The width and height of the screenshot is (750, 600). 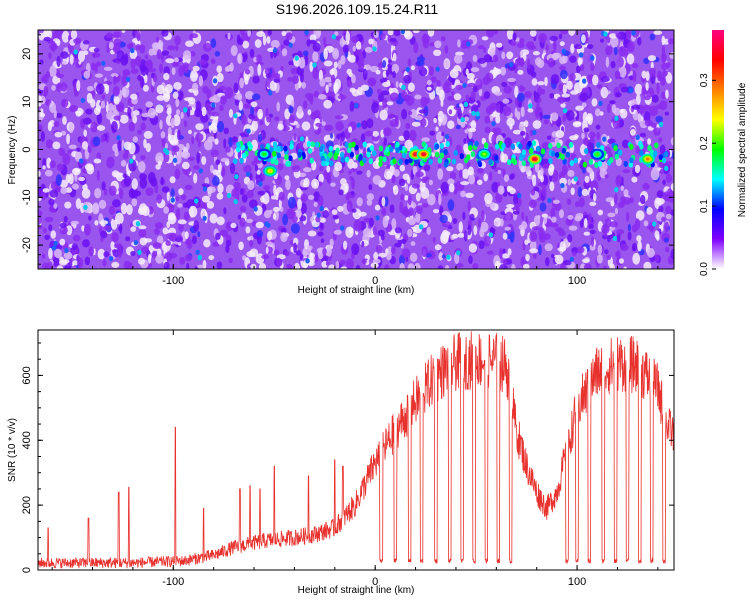 What do you see at coordinates (27, 102) in the screenshot?
I see `y-tick-label: 10` at bounding box center [27, 102].